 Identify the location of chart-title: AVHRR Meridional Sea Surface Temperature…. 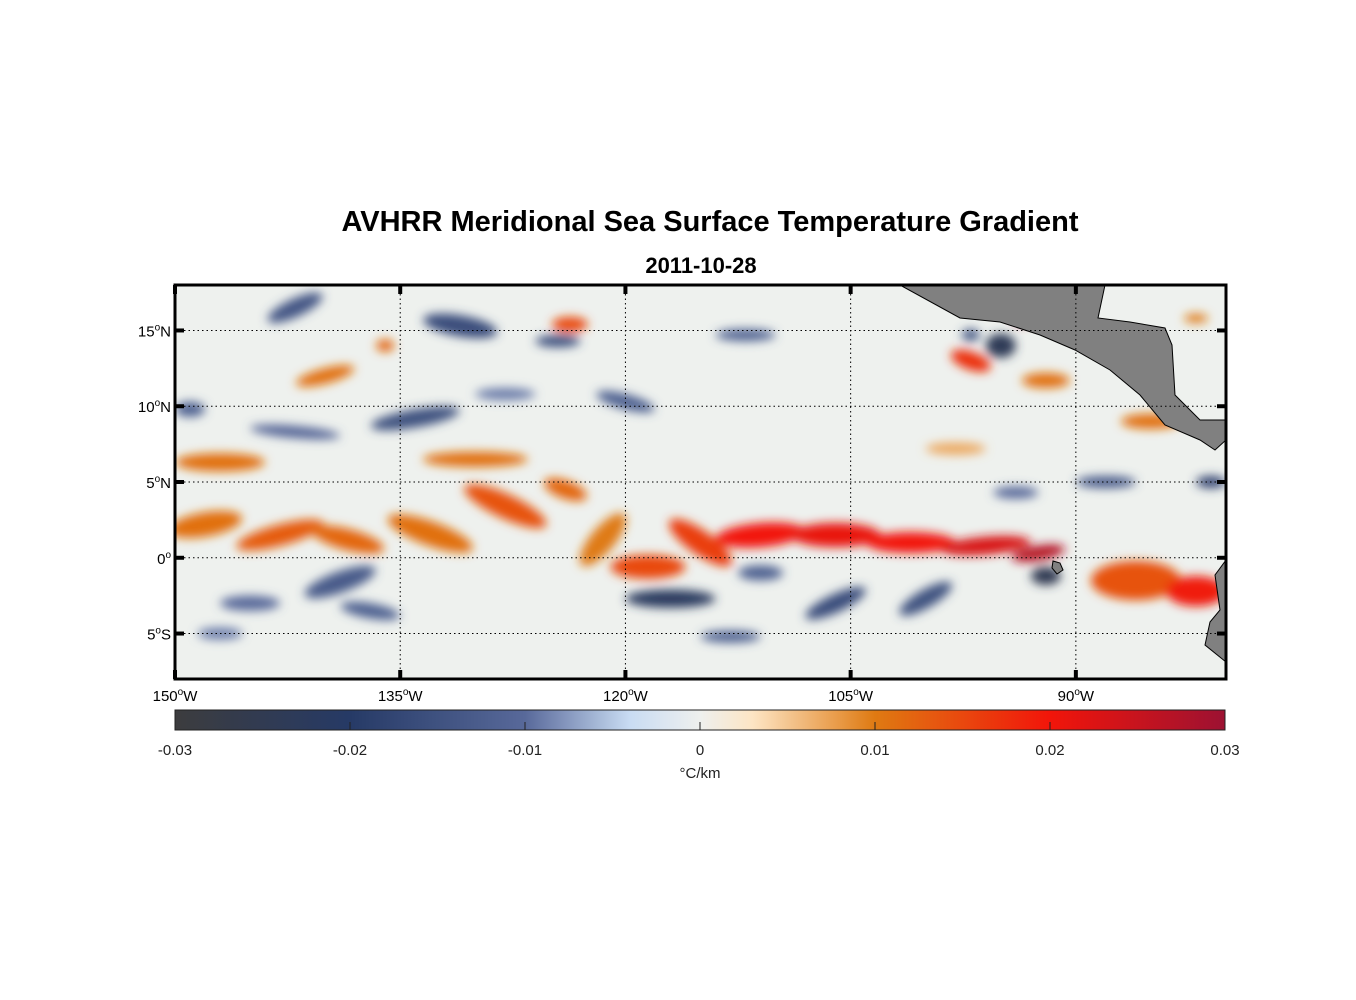
(710, 222).